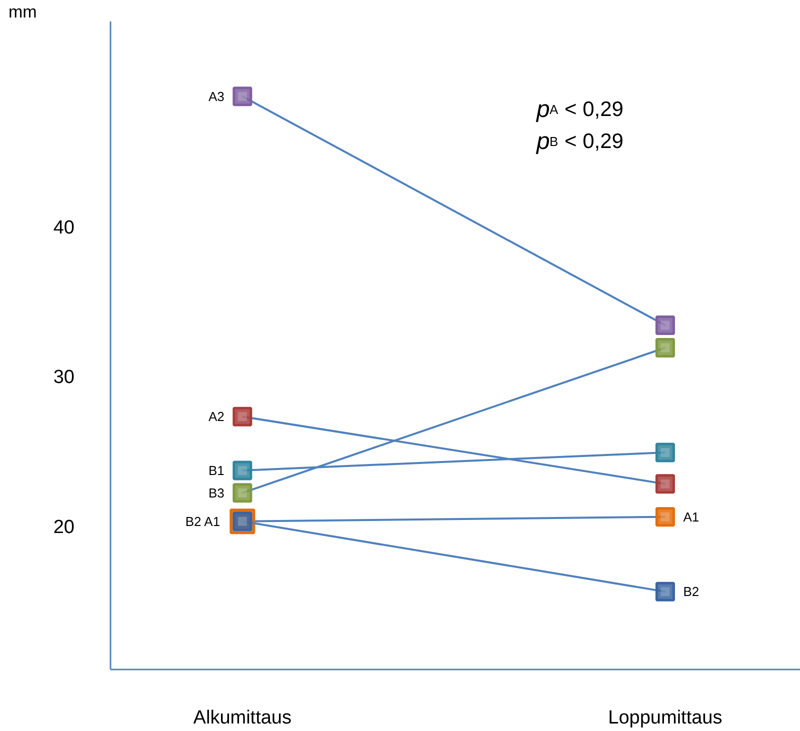 The image size is (800, 731). What do you see at coordinates (691, 592) in the screenshot?
I see `annotation: B2` at bounding box center [691, 592].